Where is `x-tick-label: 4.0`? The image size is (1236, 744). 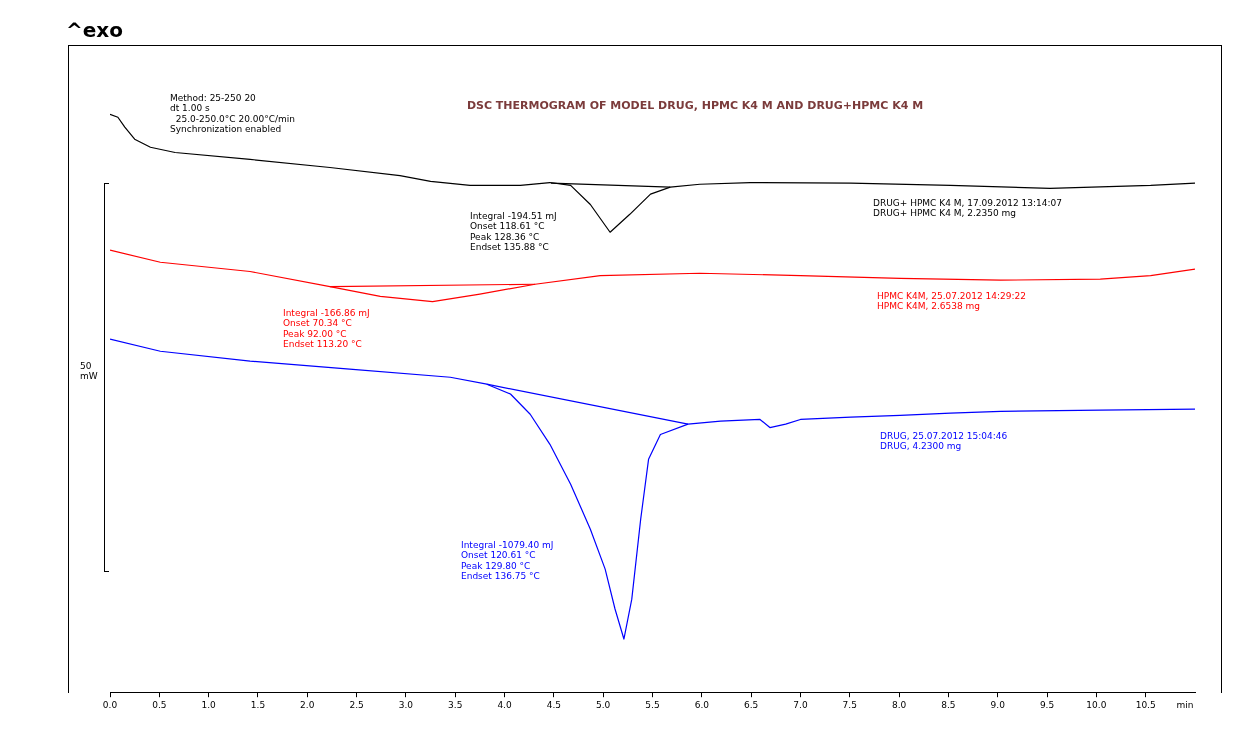
x-tick-label: 4.0 is located at coordinates (504, 704).